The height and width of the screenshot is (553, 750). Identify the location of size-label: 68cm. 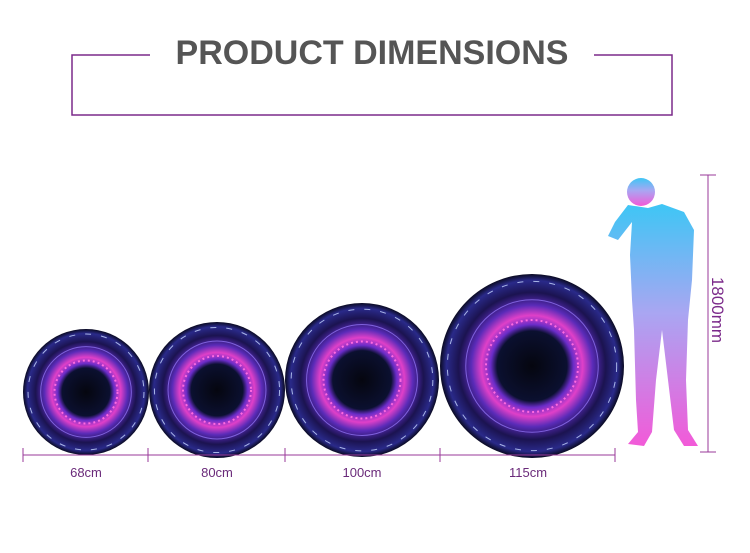
(86, 472).